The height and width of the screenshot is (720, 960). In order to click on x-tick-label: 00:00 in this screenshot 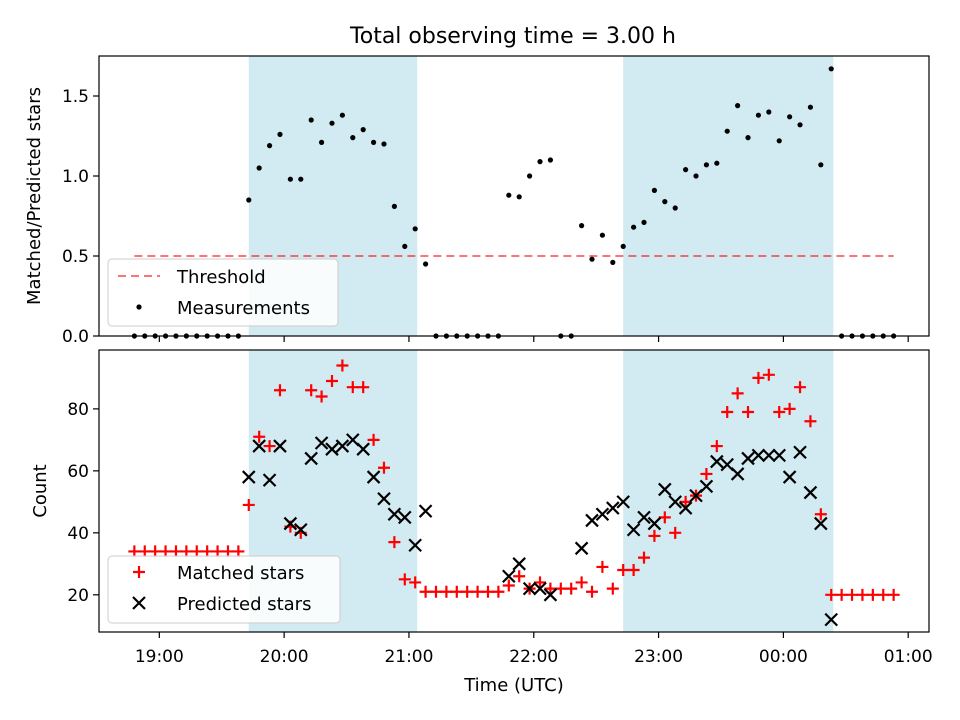, I will do `click(783, 657)`.